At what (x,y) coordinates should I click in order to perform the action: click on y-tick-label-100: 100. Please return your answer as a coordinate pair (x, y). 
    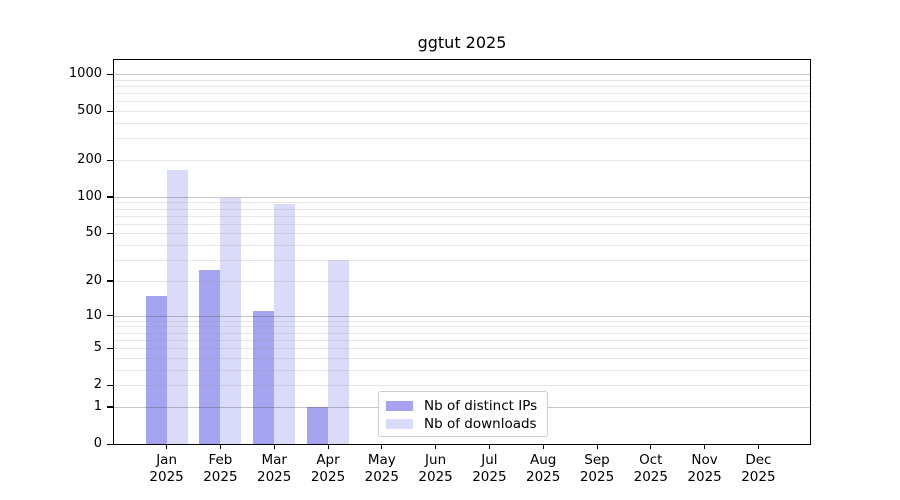
    Looking at the image, I should click on (89, 196).